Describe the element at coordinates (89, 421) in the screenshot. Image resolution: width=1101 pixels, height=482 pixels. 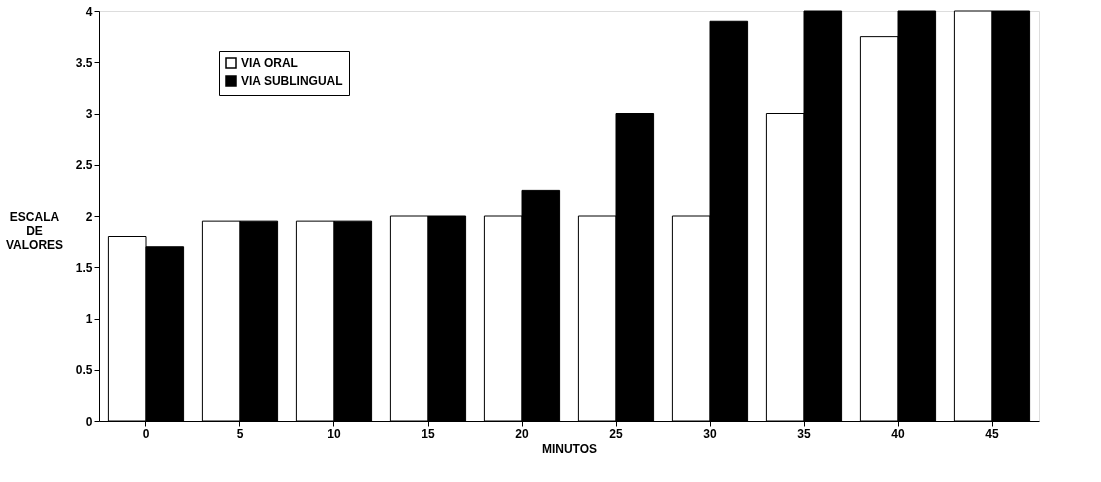
I see `y-tick-label: 0` at that location.